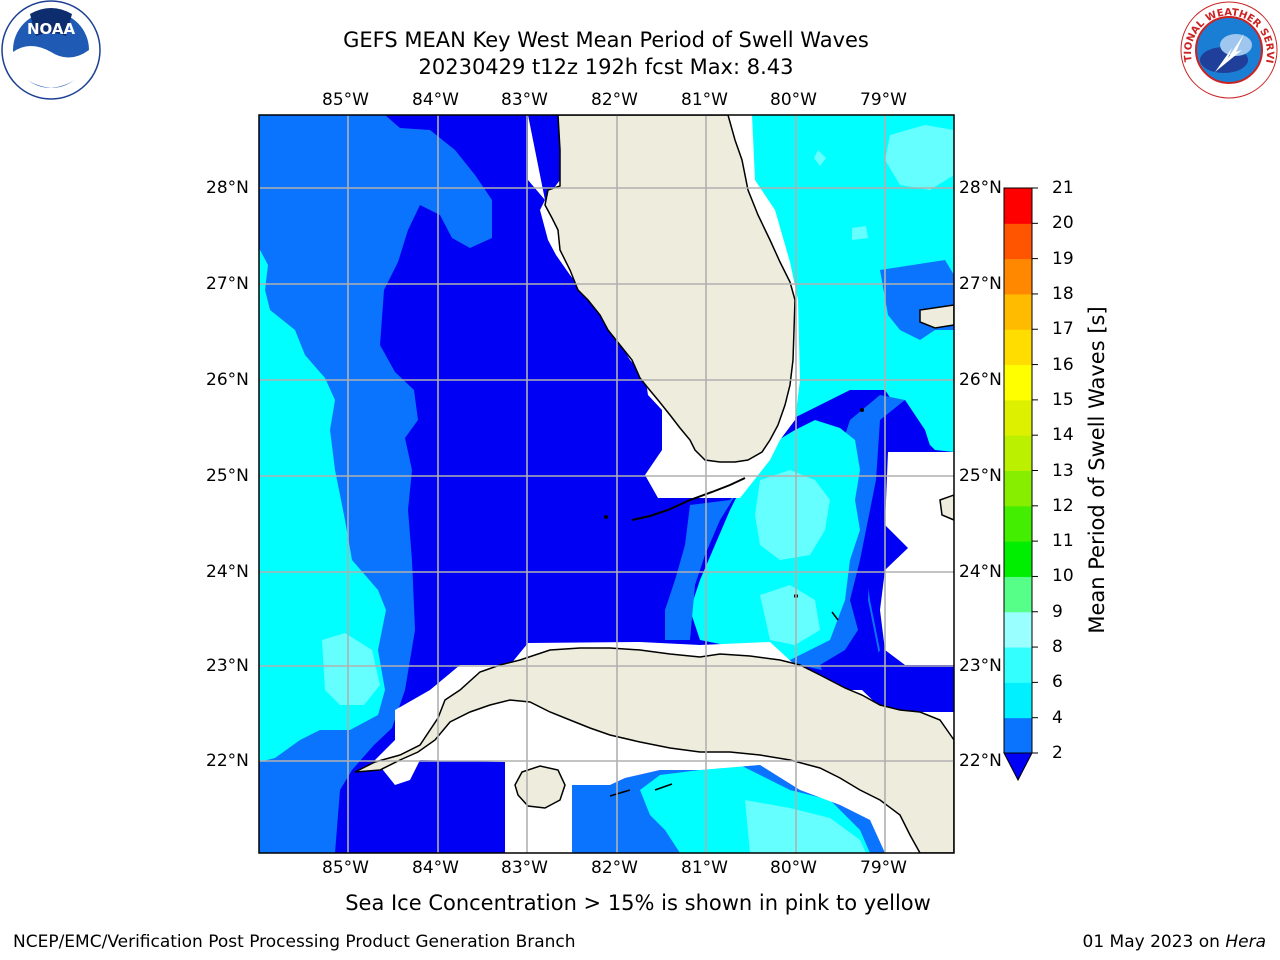 The height and width of the screenshot is (960, 1280). What do you see at coordinates (227, 188) in the screenshot?
I see `lat-label-left-28n: 28°N` at bounding box center [227, 188].